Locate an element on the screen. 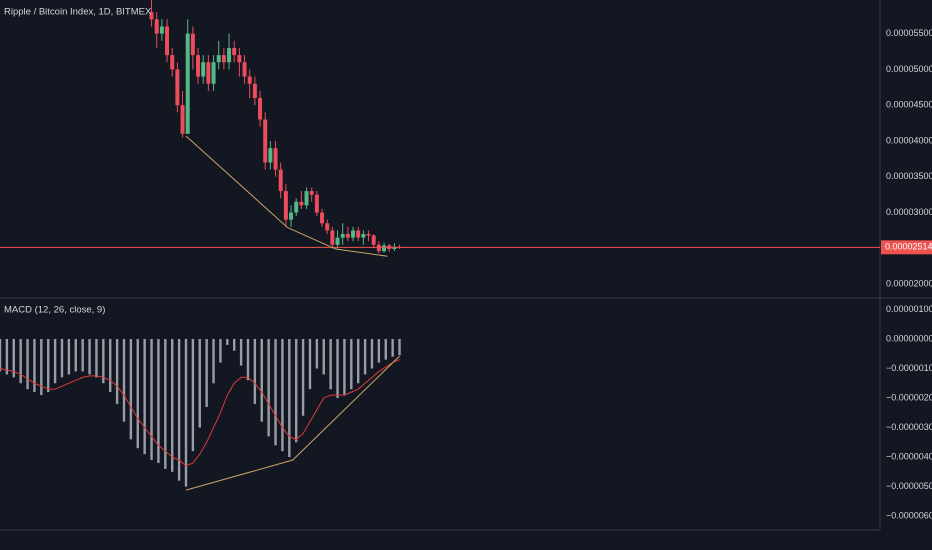  y-tick-label: −0.00000300 is located at coordinates (909, 427).